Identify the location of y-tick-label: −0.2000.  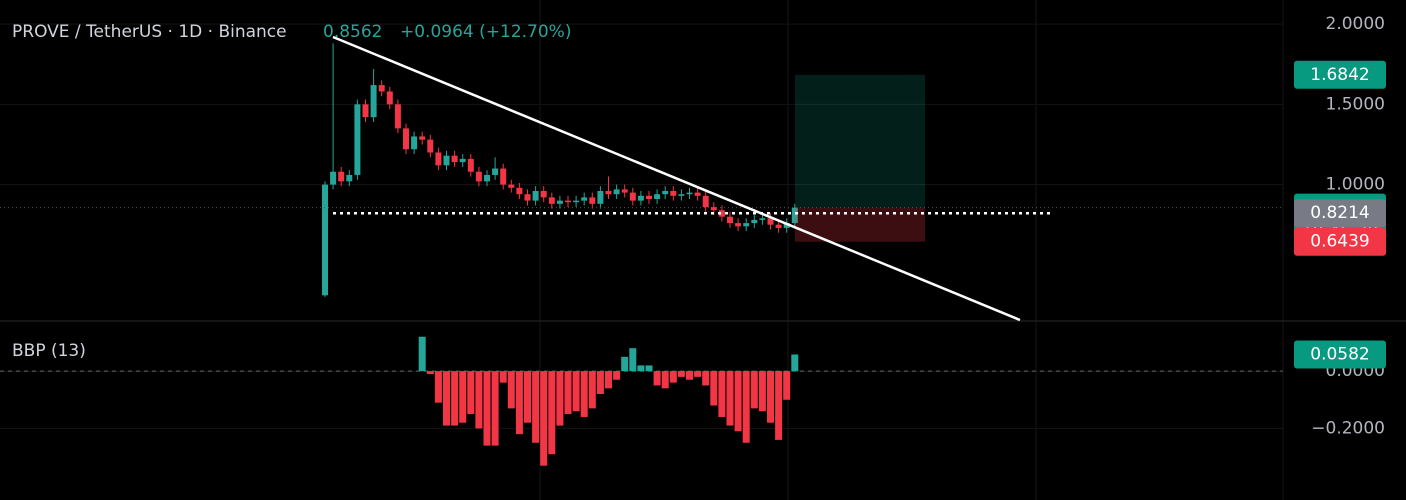
(1348, 428).